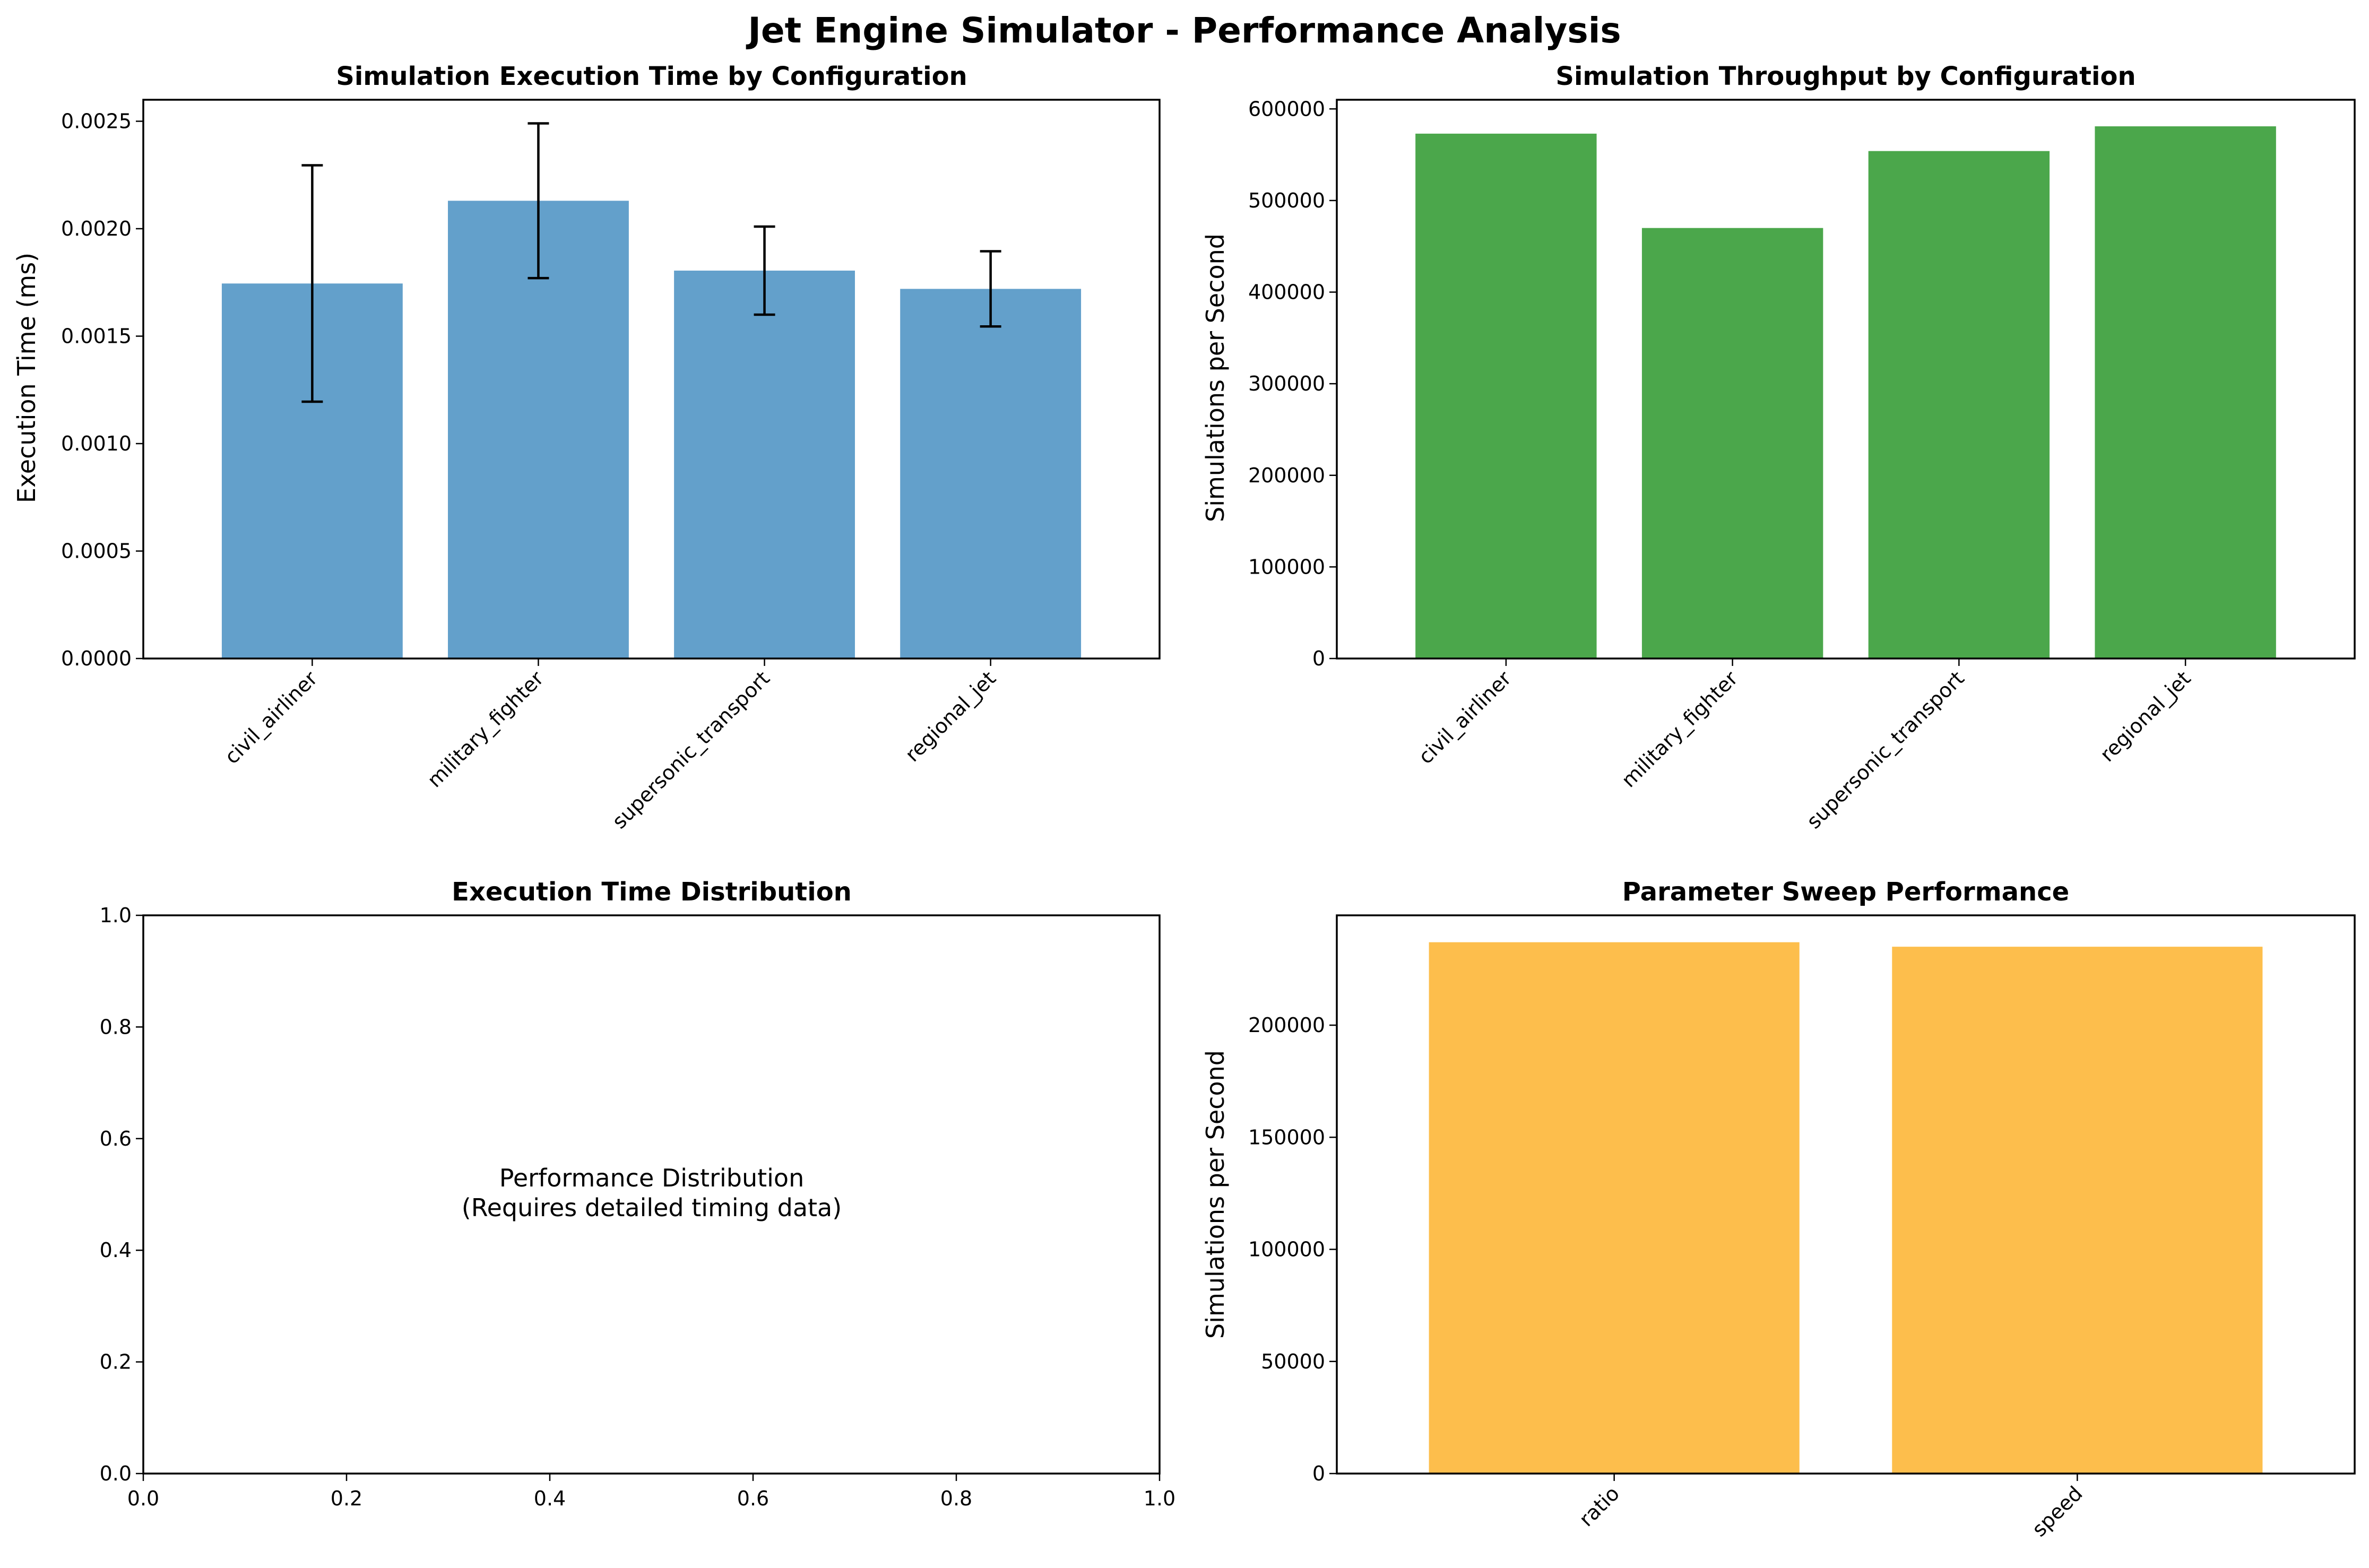  What do you see at coordinates (652, 892) in the screenshot?
I see `panel-title: Execution Time Distribution` at bounding box center [652, 892].